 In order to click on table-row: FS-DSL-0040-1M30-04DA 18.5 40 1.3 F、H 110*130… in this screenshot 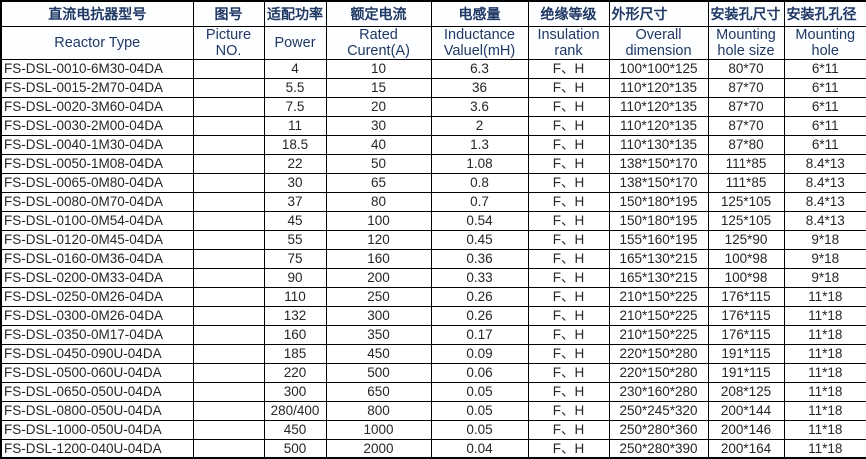, I will do `click(433, 144)`.